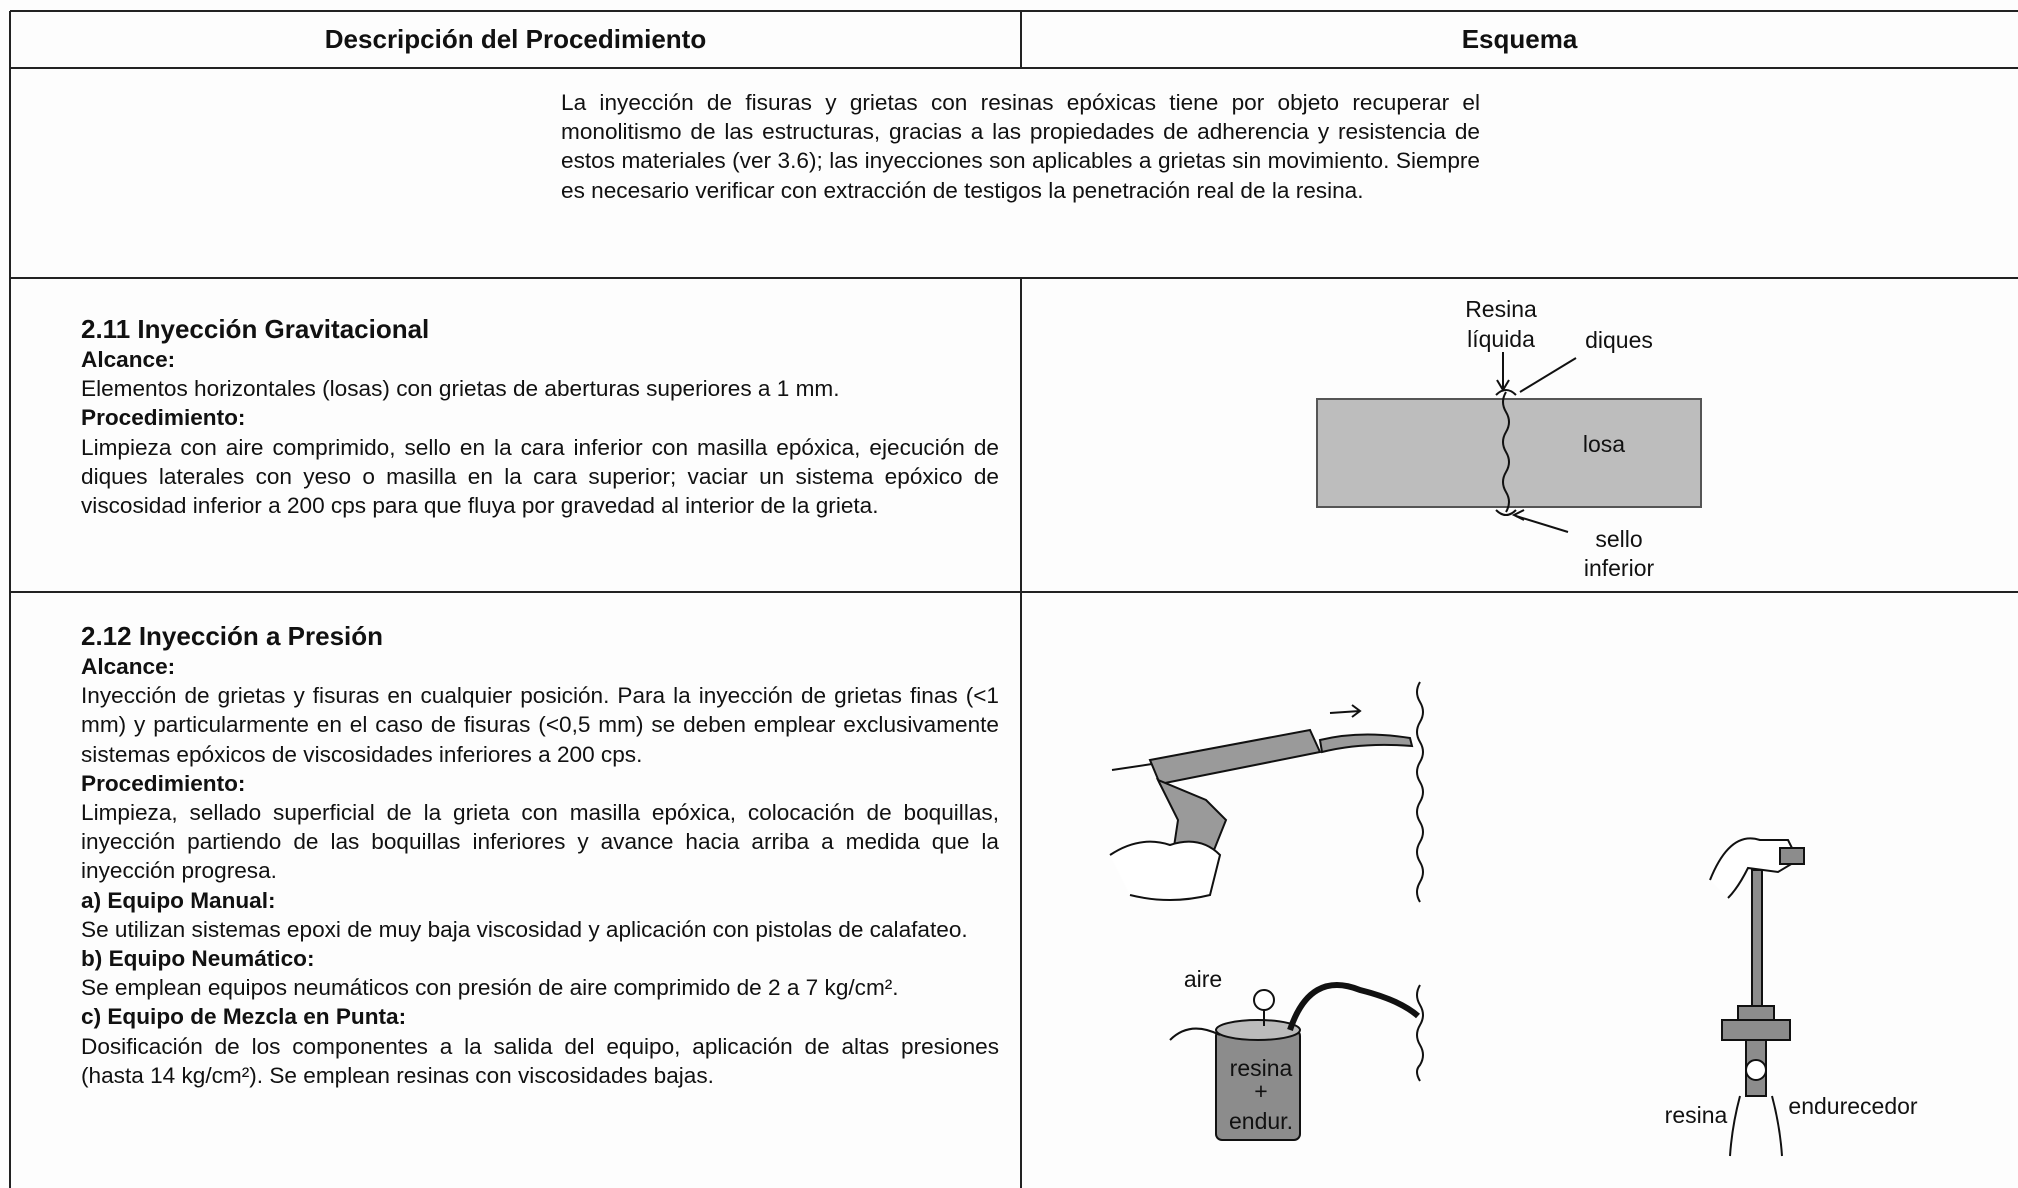  I want to click on column-header: Descripción del Procedimiento, so click(515, 39).